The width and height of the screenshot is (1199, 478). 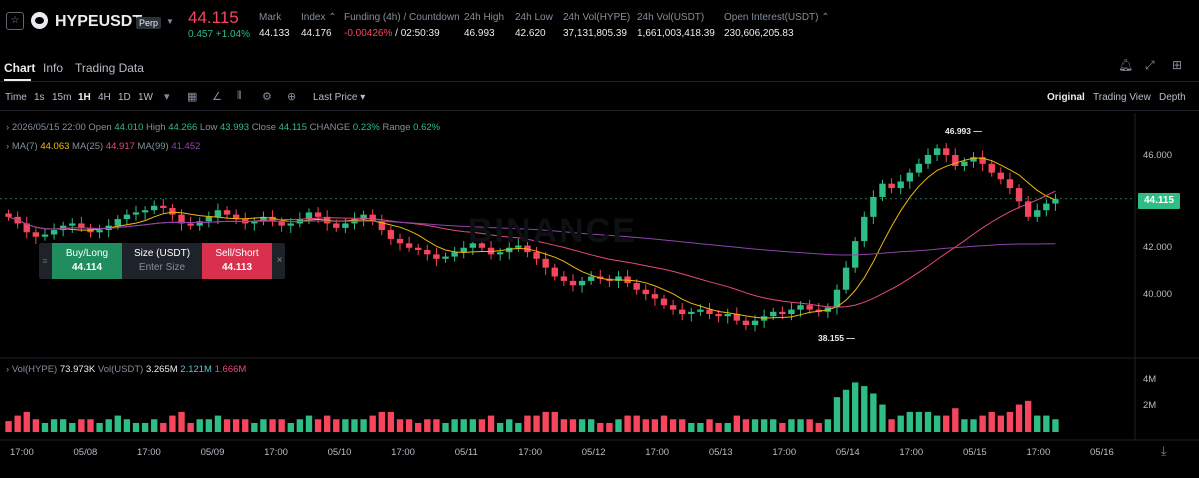 I want to click on ohlc-change: 0.23%, so click(x=366, y=127).